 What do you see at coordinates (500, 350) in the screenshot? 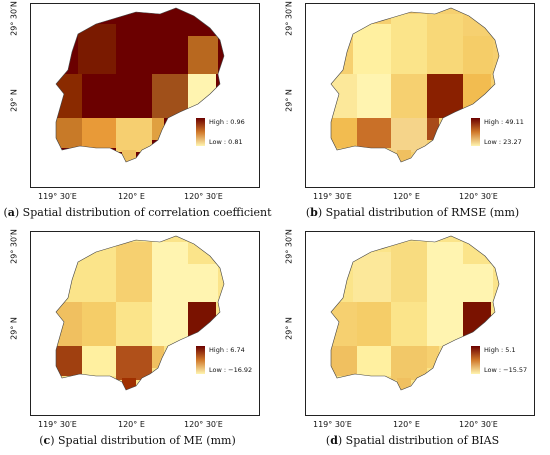
I see `legend-high-label: High : 5.1` at bounding box center [500, 350].